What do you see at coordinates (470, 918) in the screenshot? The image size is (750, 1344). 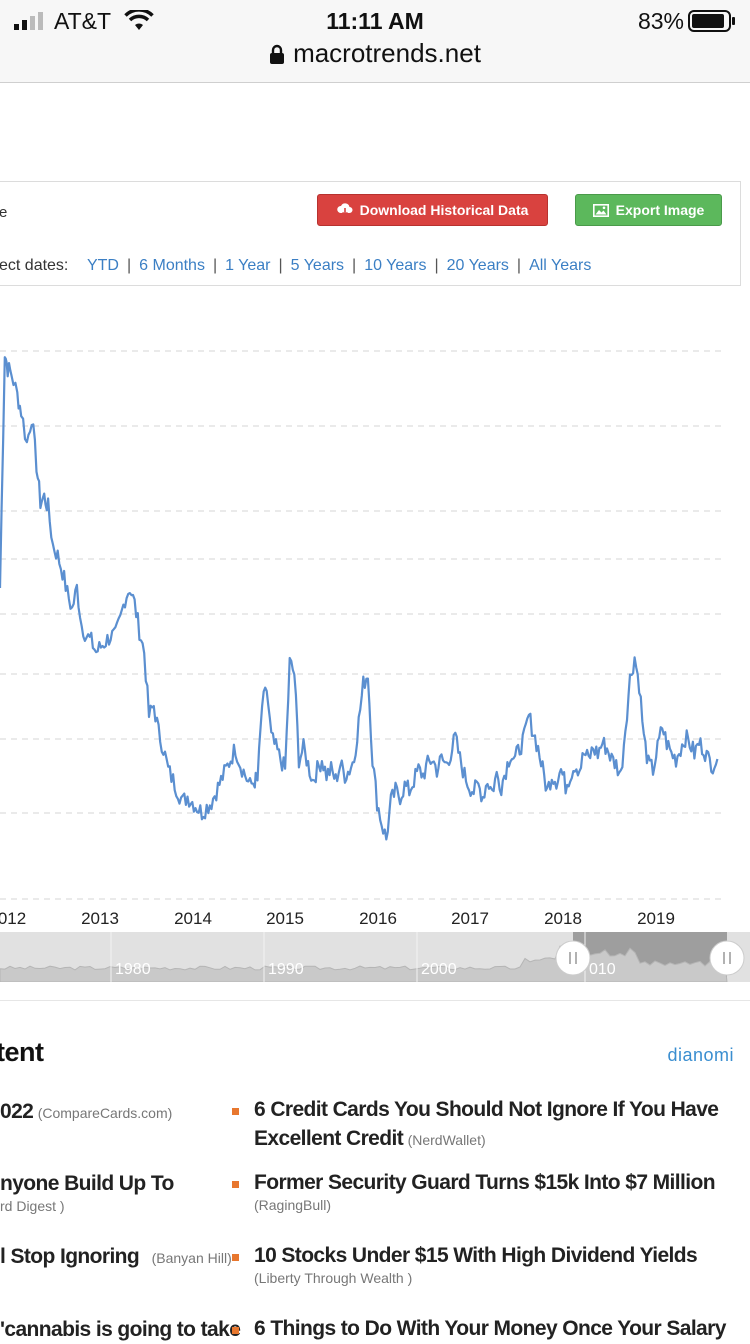 I see `x-tick-label: 2017` at bounding box center [470, 918].